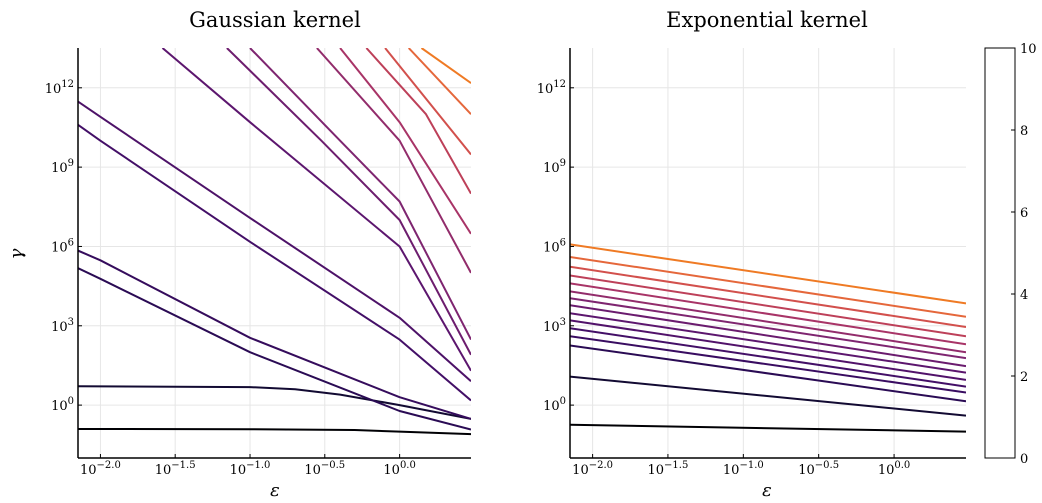 The height and width of the screenshot is (503, 1042). I want to click on colorbar-ticks: 0 2 4 6 8 10, so click(1024, 254).